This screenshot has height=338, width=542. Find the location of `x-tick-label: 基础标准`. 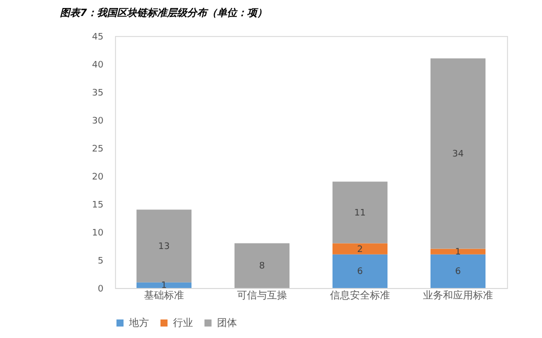

x-tick-label: 基础标准 is located at coordinates (164, 296).